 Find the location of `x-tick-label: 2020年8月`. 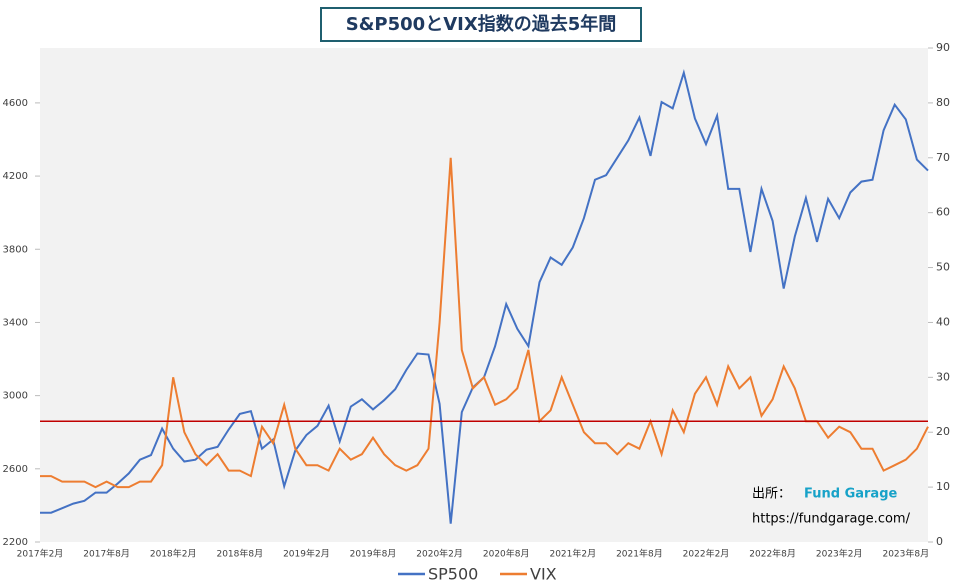

x-tick-label: 2020年8月 is located at coordinates (506, 554).